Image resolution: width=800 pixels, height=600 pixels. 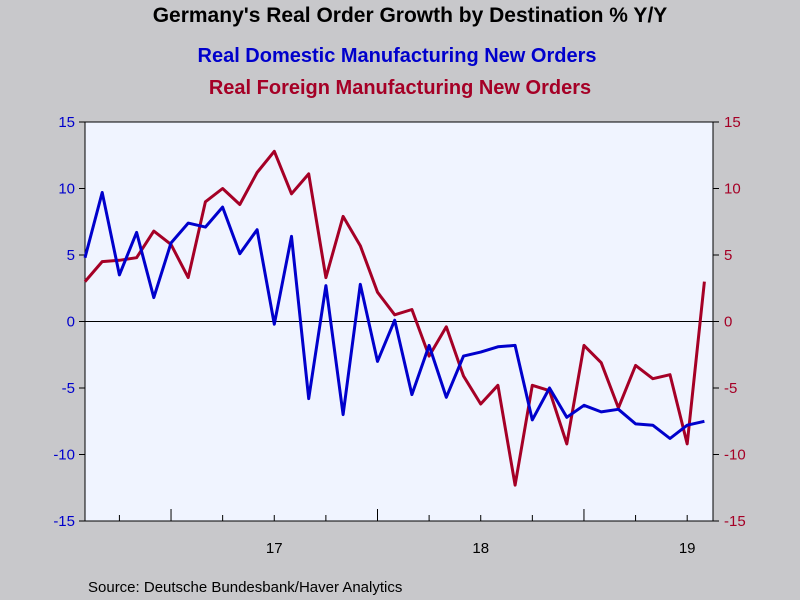 What do you see at coordinates (407, 533) in the screenshot?
I see `x-axis: 17 18 19` at bounding box center [407, 533].